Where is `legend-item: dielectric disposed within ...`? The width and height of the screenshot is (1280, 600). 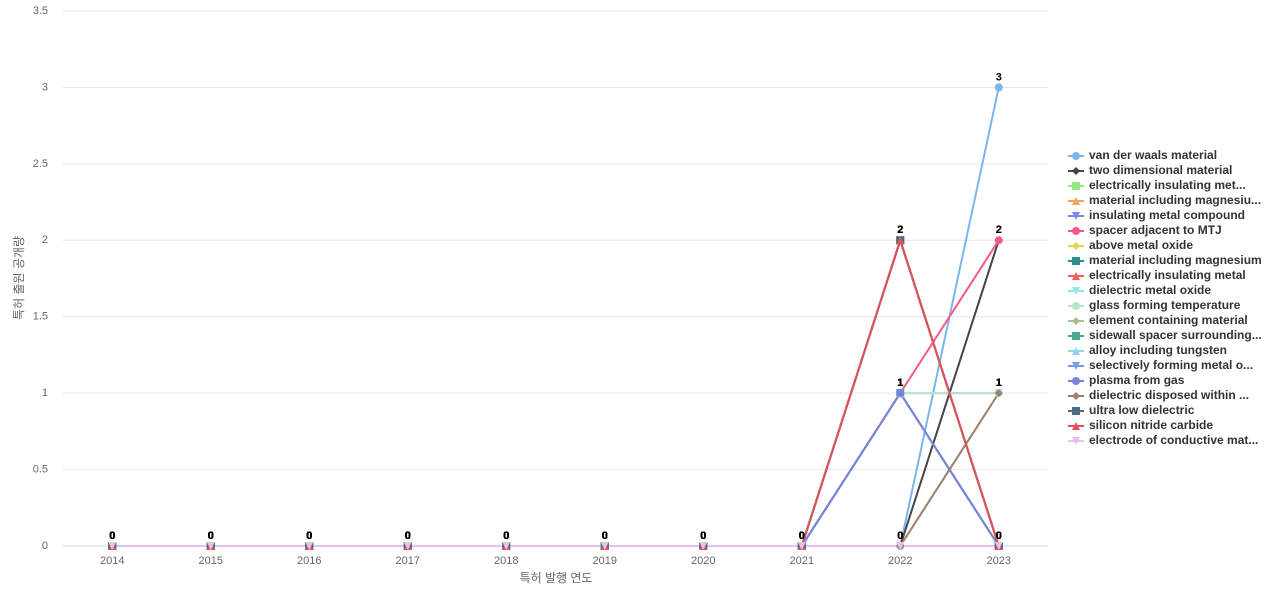
legend-item: dielectric disposed within ... is located at coordinates (1158, 395).